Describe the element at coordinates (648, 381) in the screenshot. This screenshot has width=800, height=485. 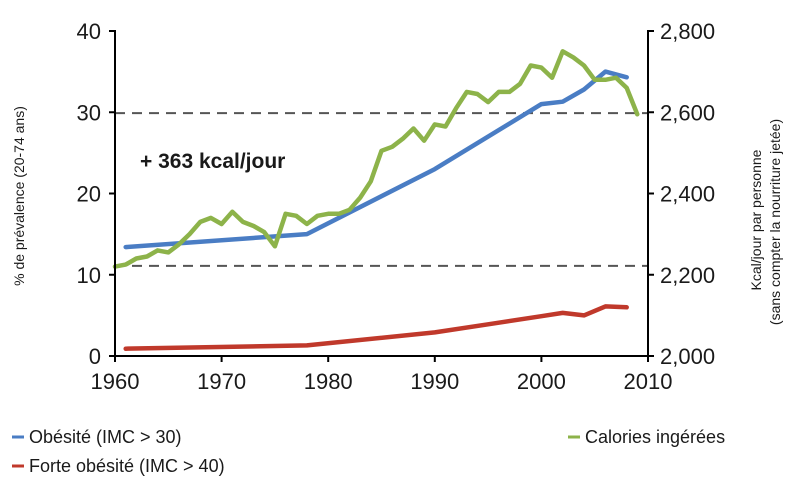
I see `x-tick-label: 2010` at that location.